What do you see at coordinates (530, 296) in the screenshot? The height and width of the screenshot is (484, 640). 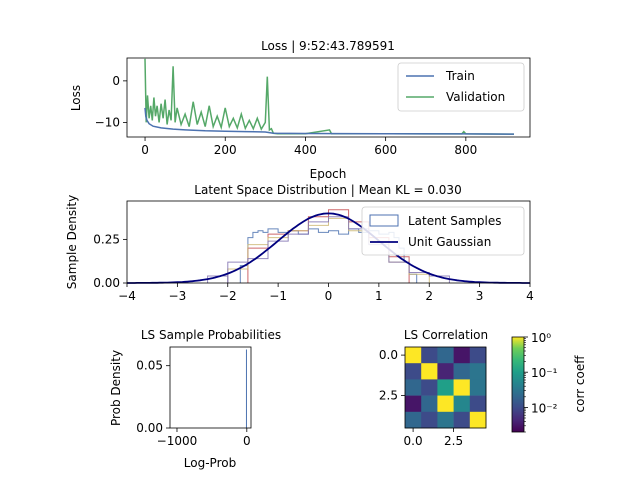 I see `latent-xtick-label: 4` at bounding box center [530, 296].